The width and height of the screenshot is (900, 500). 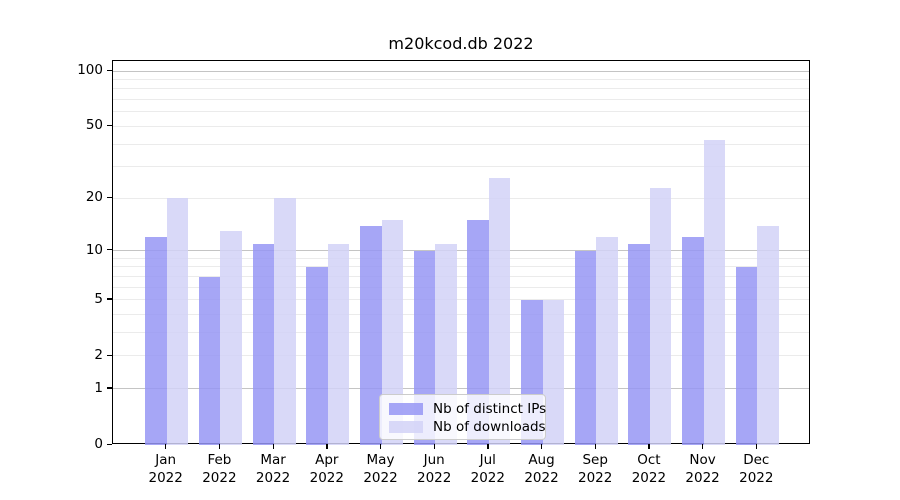 I want to click on x-tick-month: Feb, so click(x=219, y=460).